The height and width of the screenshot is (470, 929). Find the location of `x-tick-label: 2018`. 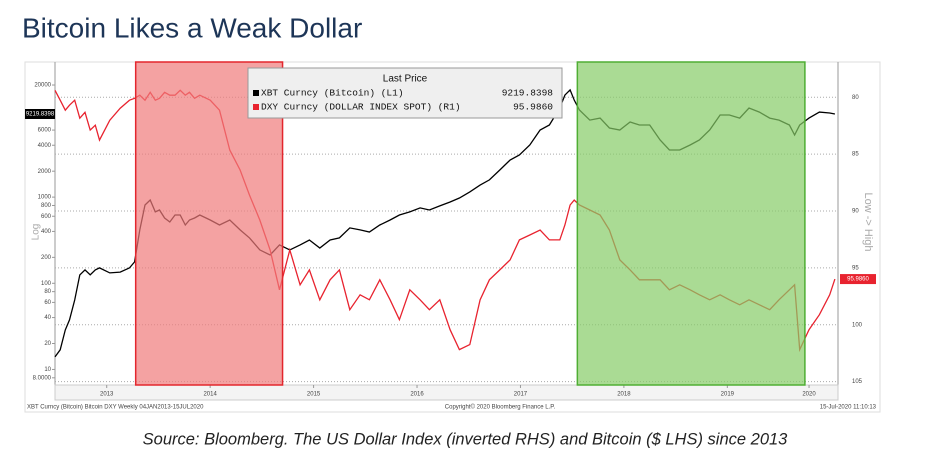

x-tick-label: 2018 is located at coordinates (624, 395).